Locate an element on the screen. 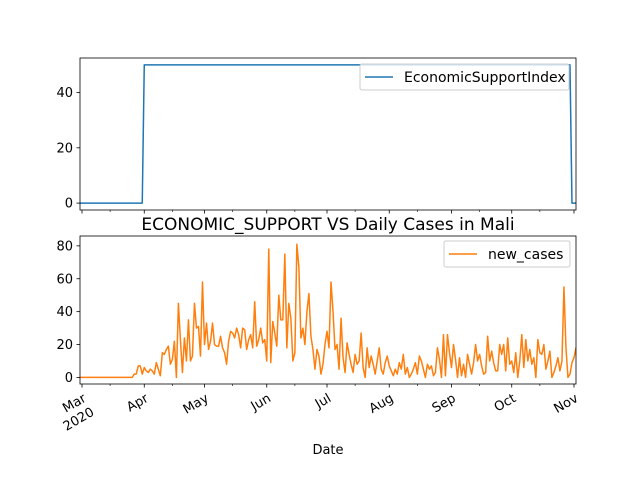 The image size is (640, 480). y-tick-label: 80 is located at coordinates (64, 246).